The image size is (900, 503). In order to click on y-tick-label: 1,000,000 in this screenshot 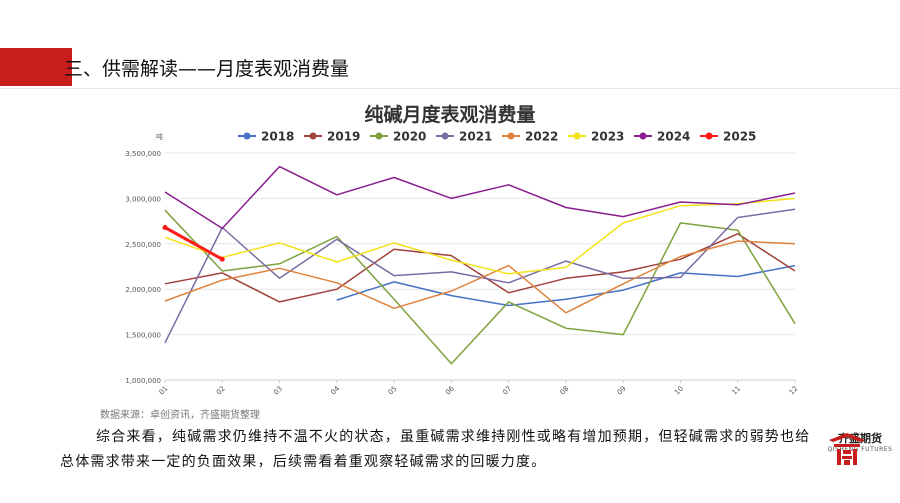, I will do `click(143, 381)`.